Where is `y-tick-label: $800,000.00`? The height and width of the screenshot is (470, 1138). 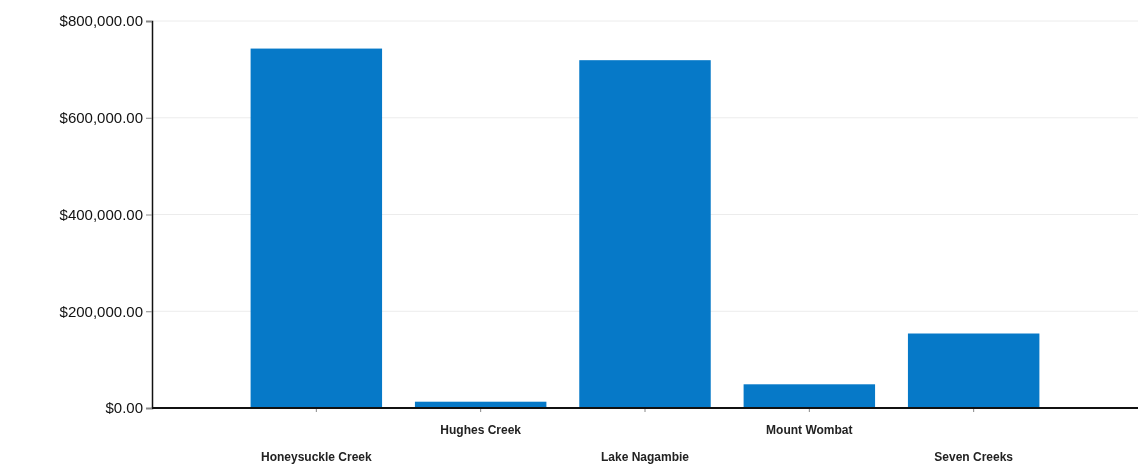
y-tick-label: $800,000.00 is located at coordinates (101, 21).